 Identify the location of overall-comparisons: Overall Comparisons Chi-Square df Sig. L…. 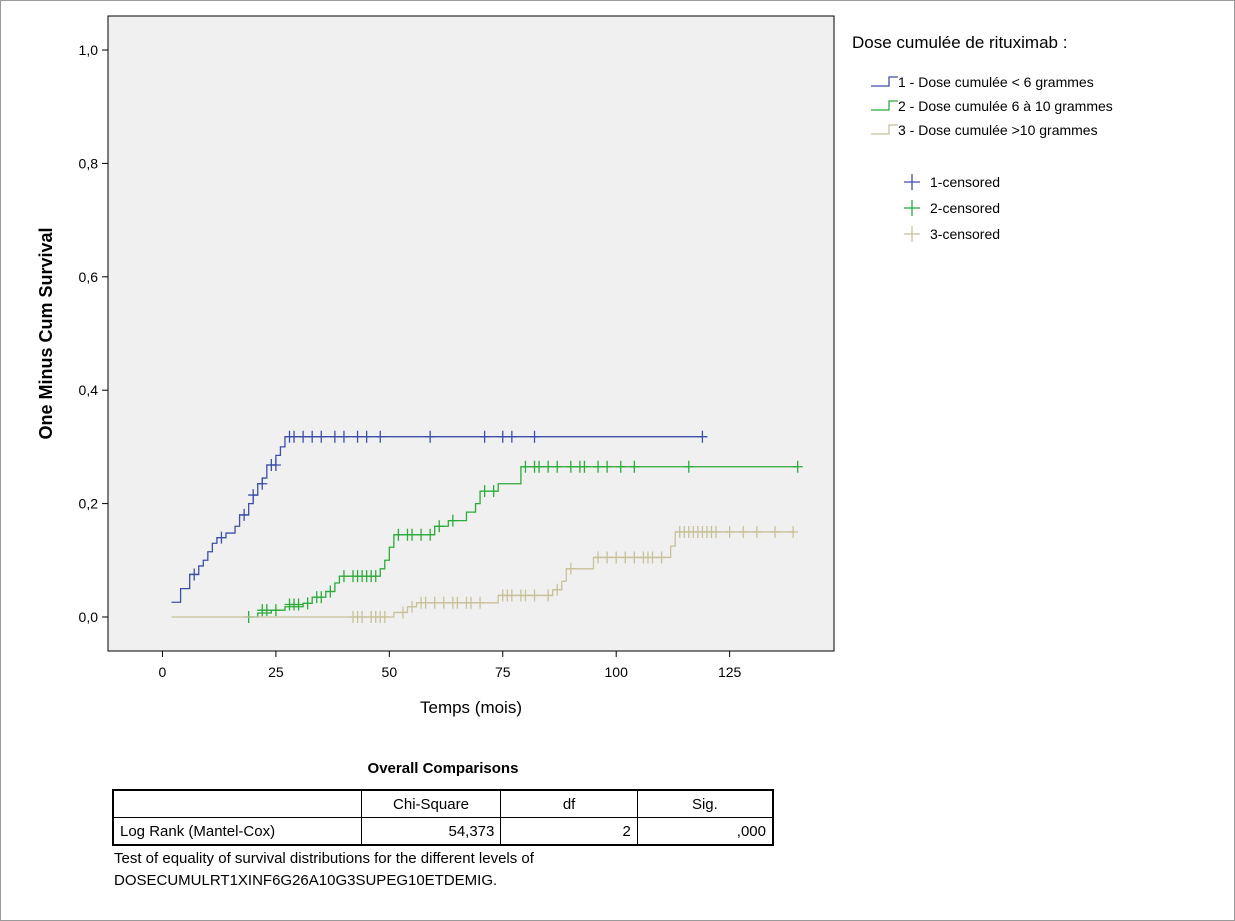
(443, 803).